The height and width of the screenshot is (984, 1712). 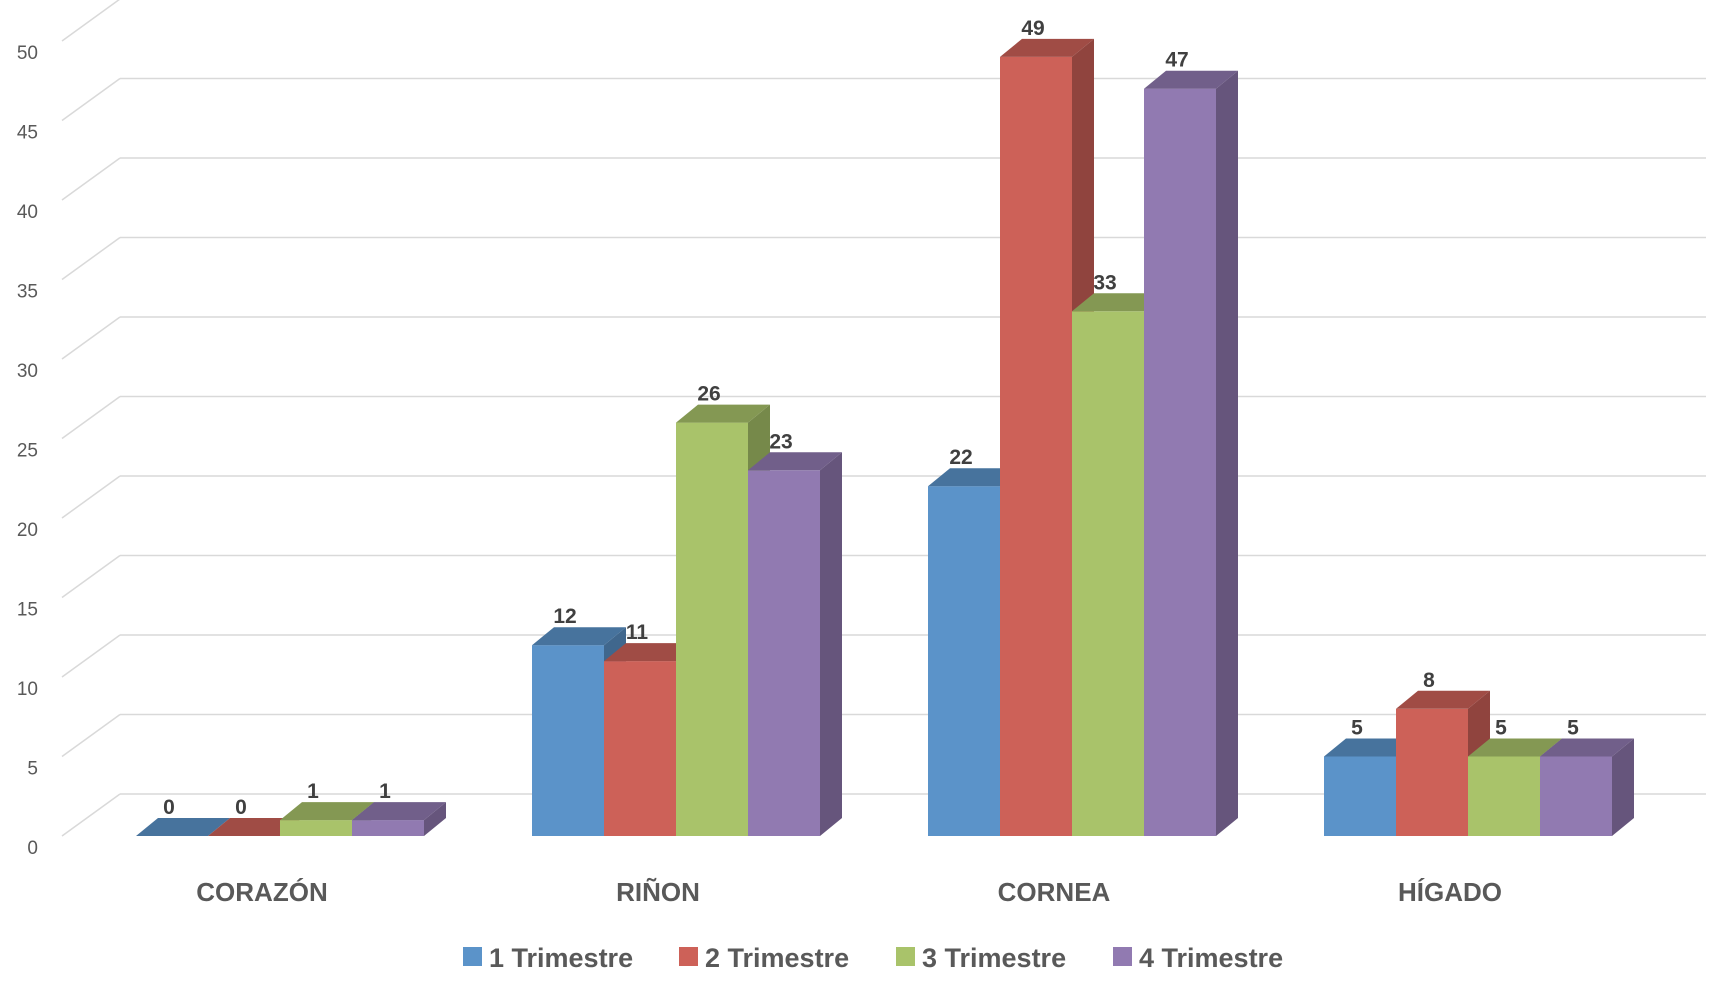 I want to click on category-label: HÍGADO, so click(x=1450, y=892).